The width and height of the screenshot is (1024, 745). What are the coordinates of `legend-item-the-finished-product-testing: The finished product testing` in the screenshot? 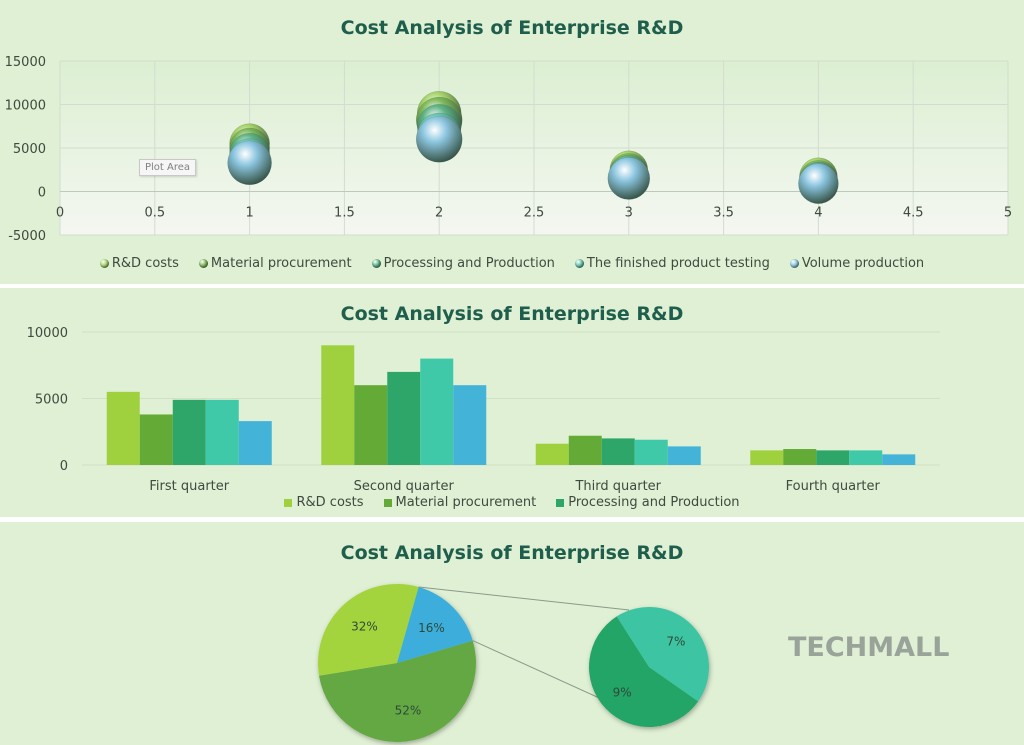 It's located at (672, 263).